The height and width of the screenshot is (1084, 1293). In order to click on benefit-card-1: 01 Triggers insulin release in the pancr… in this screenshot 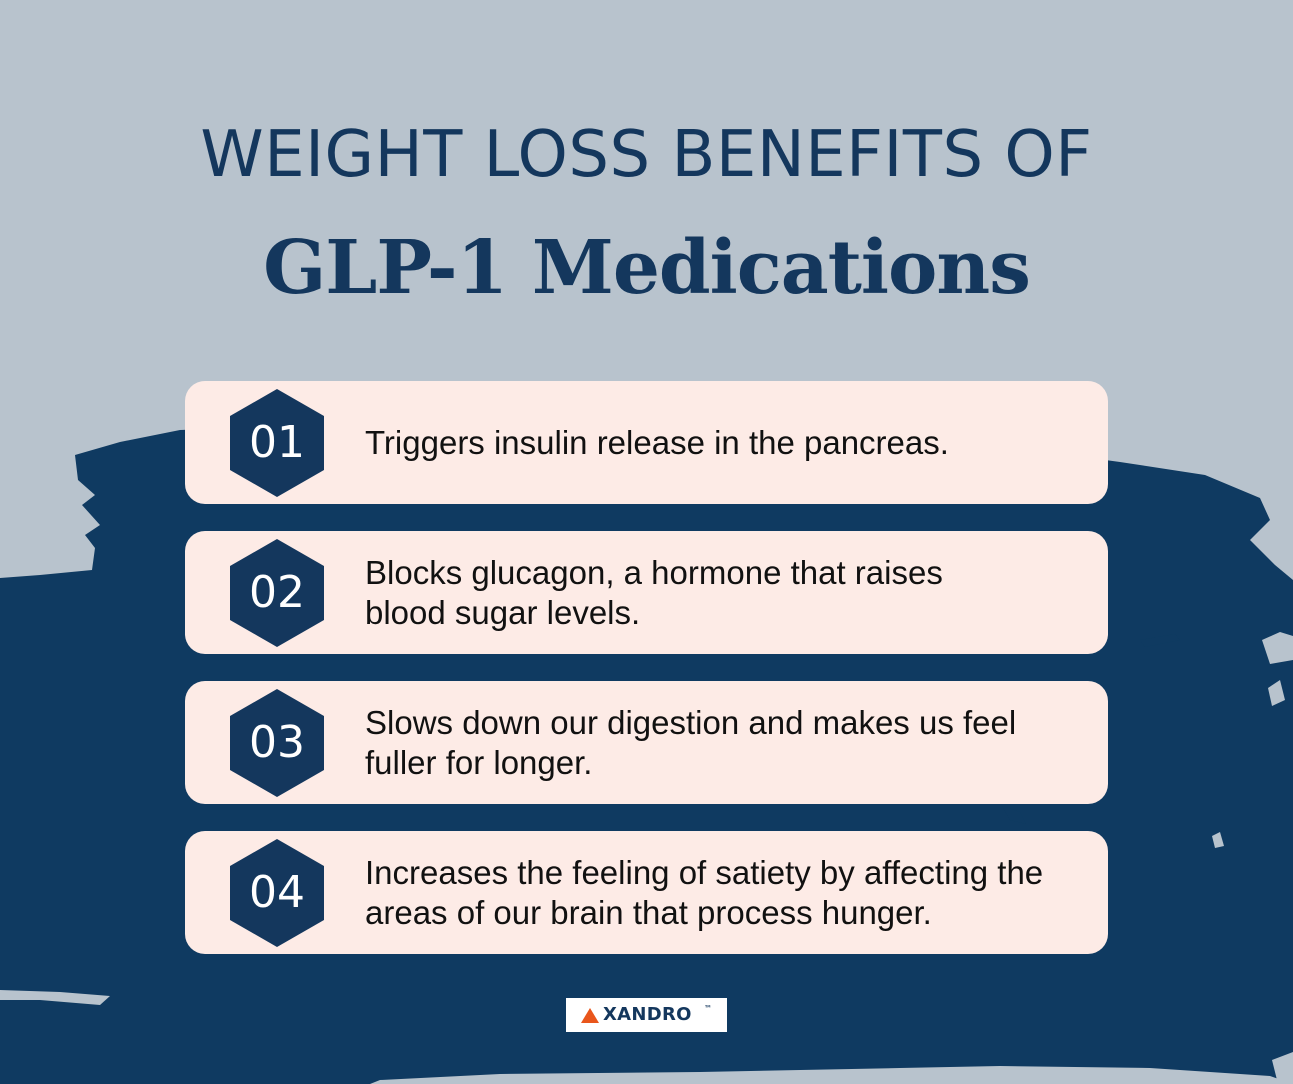, I will do `click(646, 442)`.